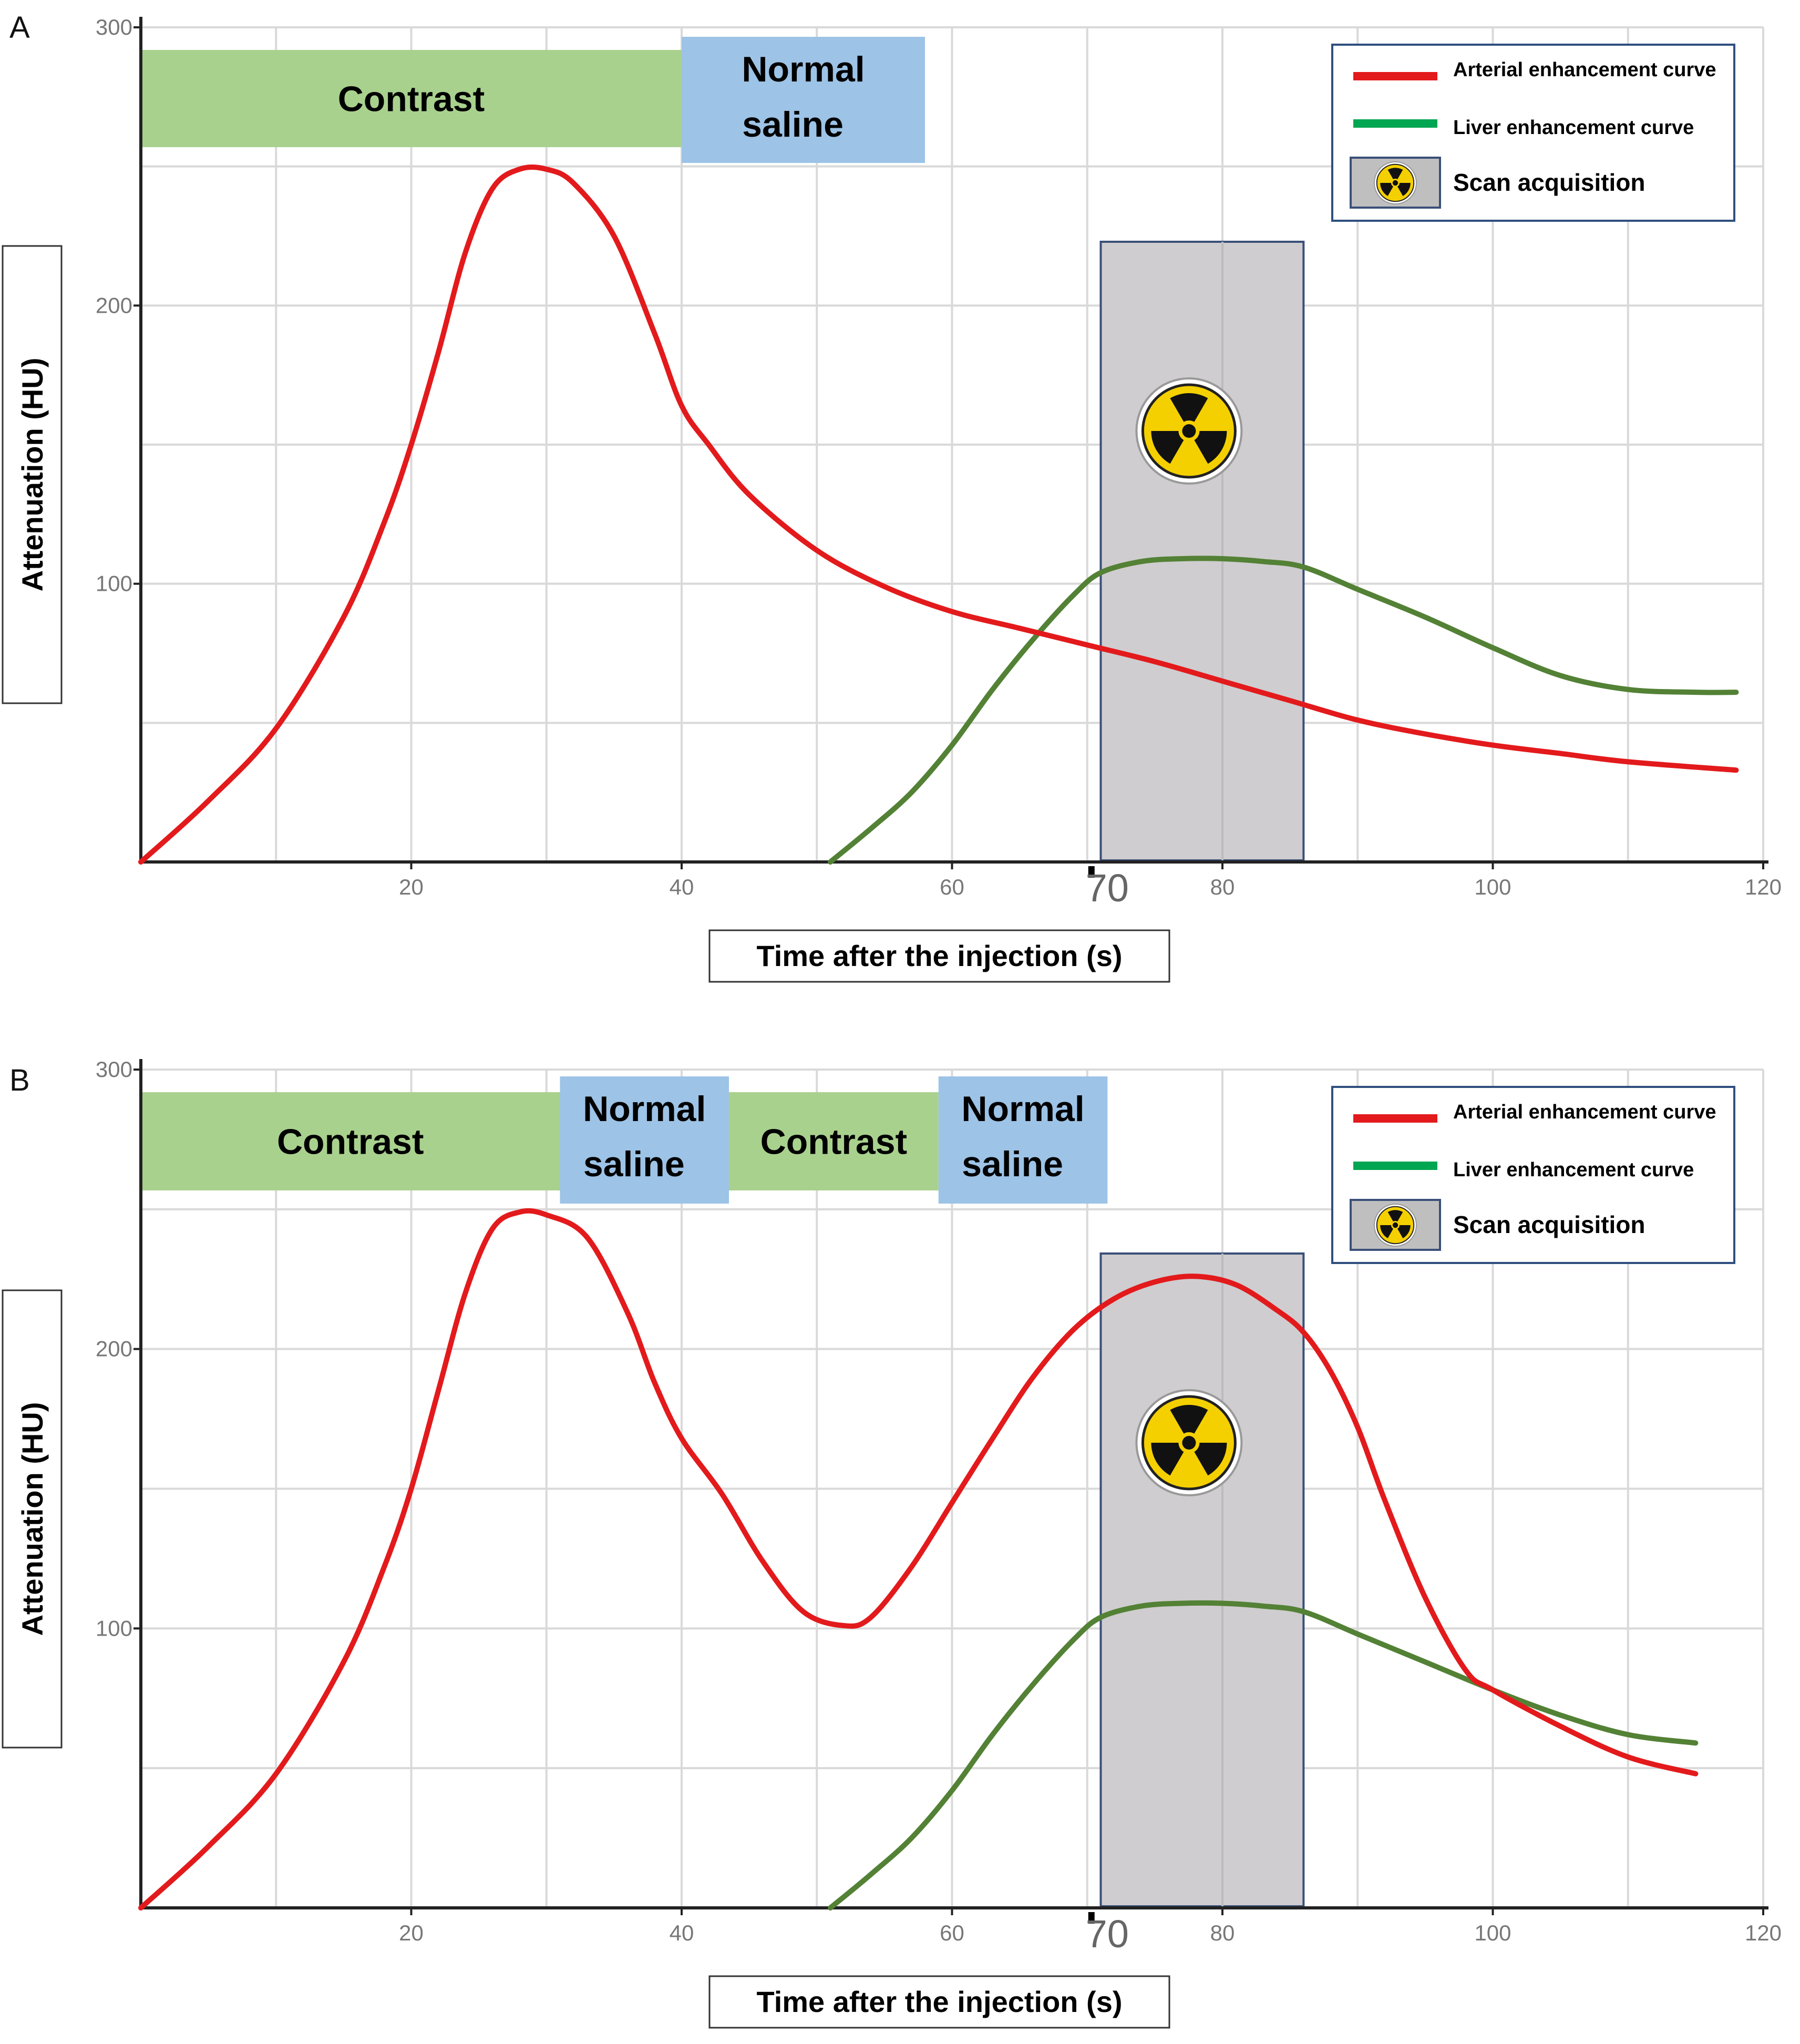 The width and height of the screenshot is (1800, 2044). I want to click on liver-enhancement-curve, so click(1283, 710).